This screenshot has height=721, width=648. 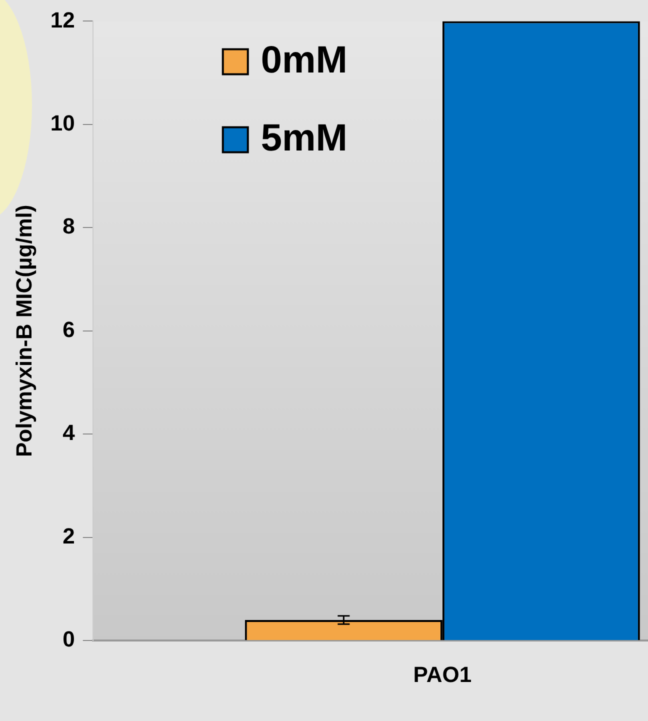 What do you see at coordinates (68, 639) in the screenshot?
I see `y-tick-label: 0` at bounding box center [68, 639].